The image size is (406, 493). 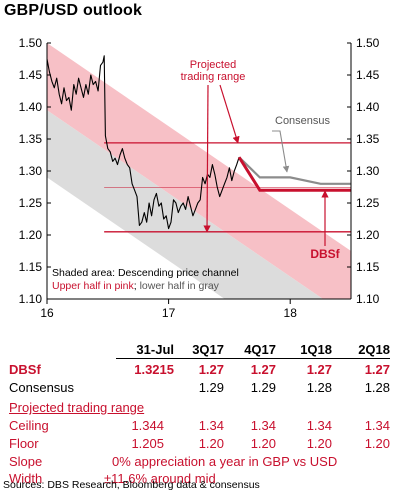 What do you see at coordinates (377, 443) in the screenshot?
I see `floor-2q18: 1.20` at bounding box center [377, 443].